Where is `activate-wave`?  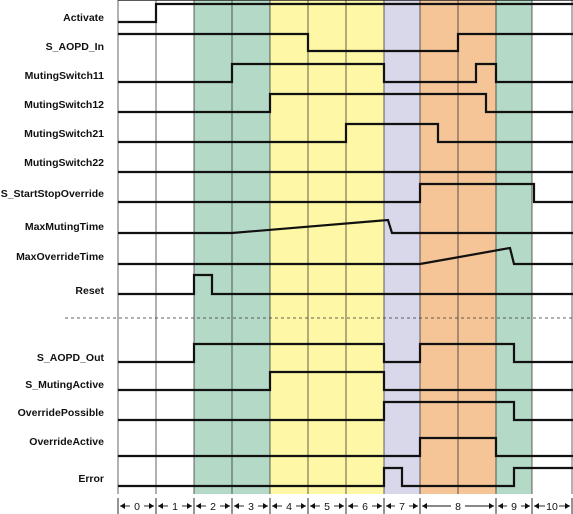 activate-wave is located at coordinates (345, 13).